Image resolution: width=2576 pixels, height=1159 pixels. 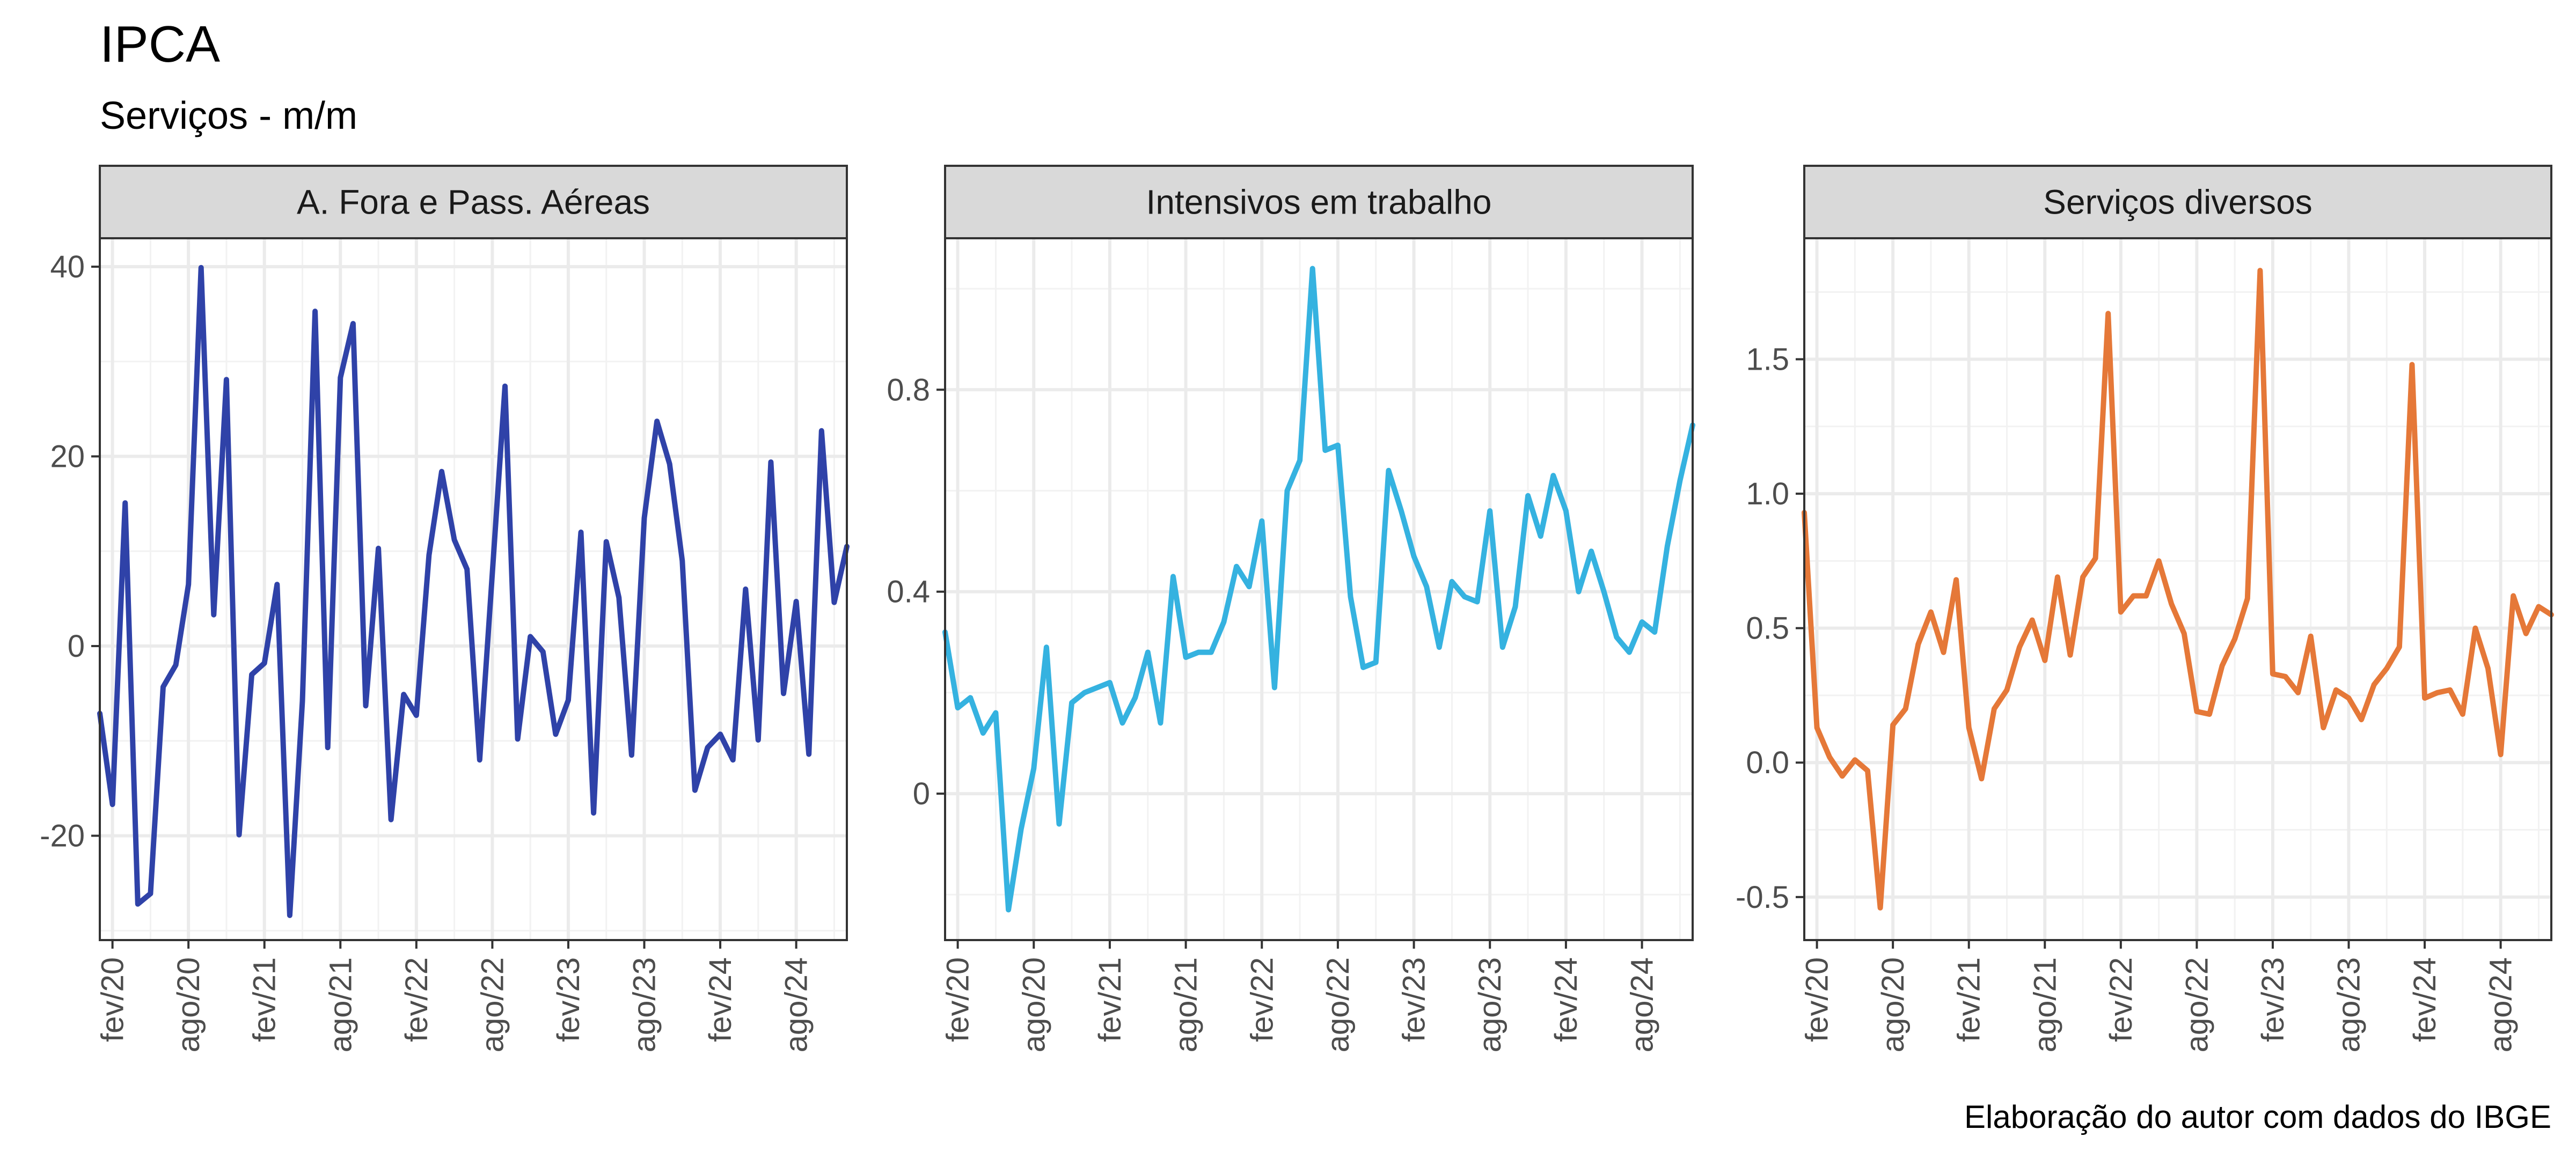 I want to click on y-tick-label: -20, so click(x=62, y=837).